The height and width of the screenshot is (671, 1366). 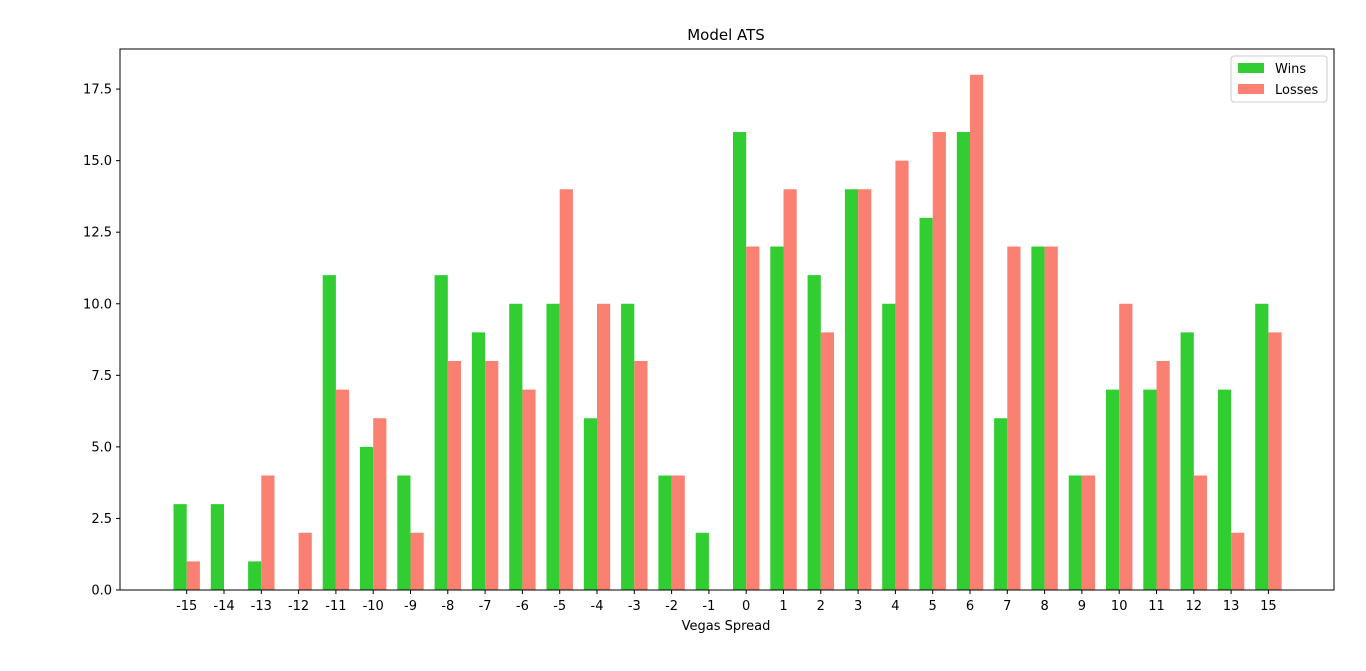 I want to click on x-tick-label: 15, so click(x=1268, y=606).